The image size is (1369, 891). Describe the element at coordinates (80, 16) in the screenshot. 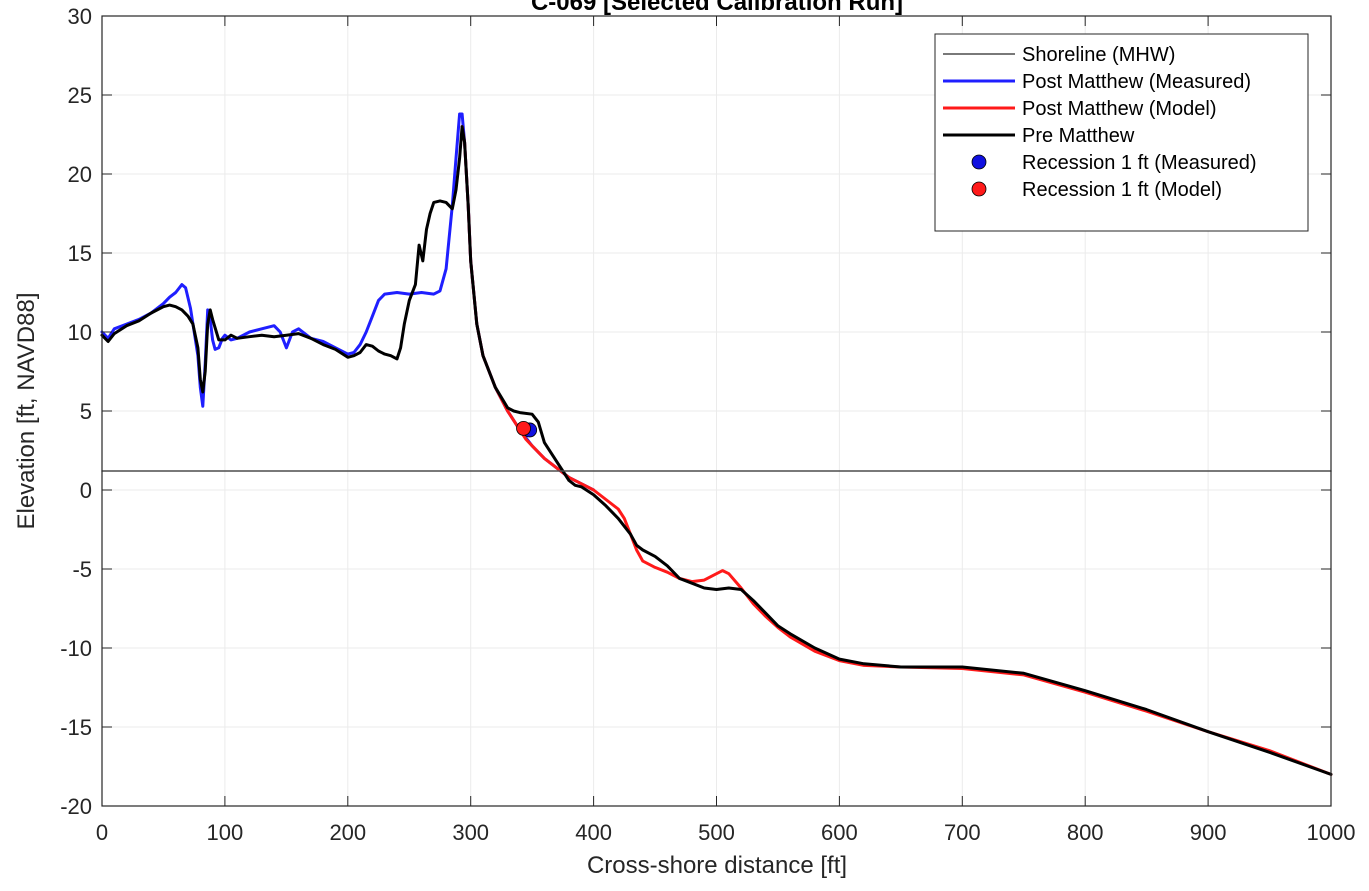

I see `y-tick-label: 30` at that location.